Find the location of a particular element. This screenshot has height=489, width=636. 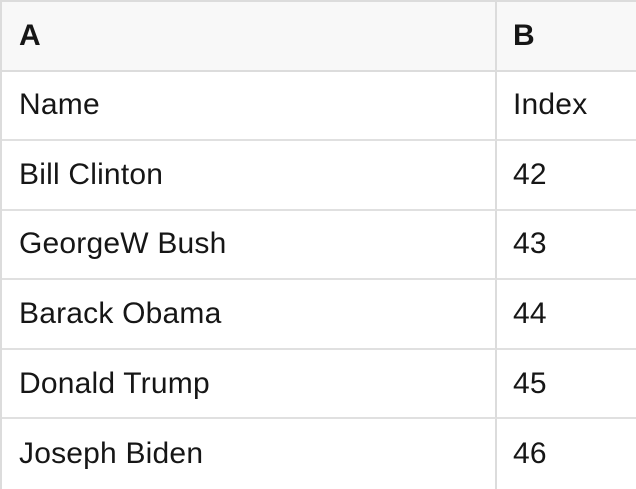

table-row: Joseph Biden 46 is located at coordinates (319, 454).